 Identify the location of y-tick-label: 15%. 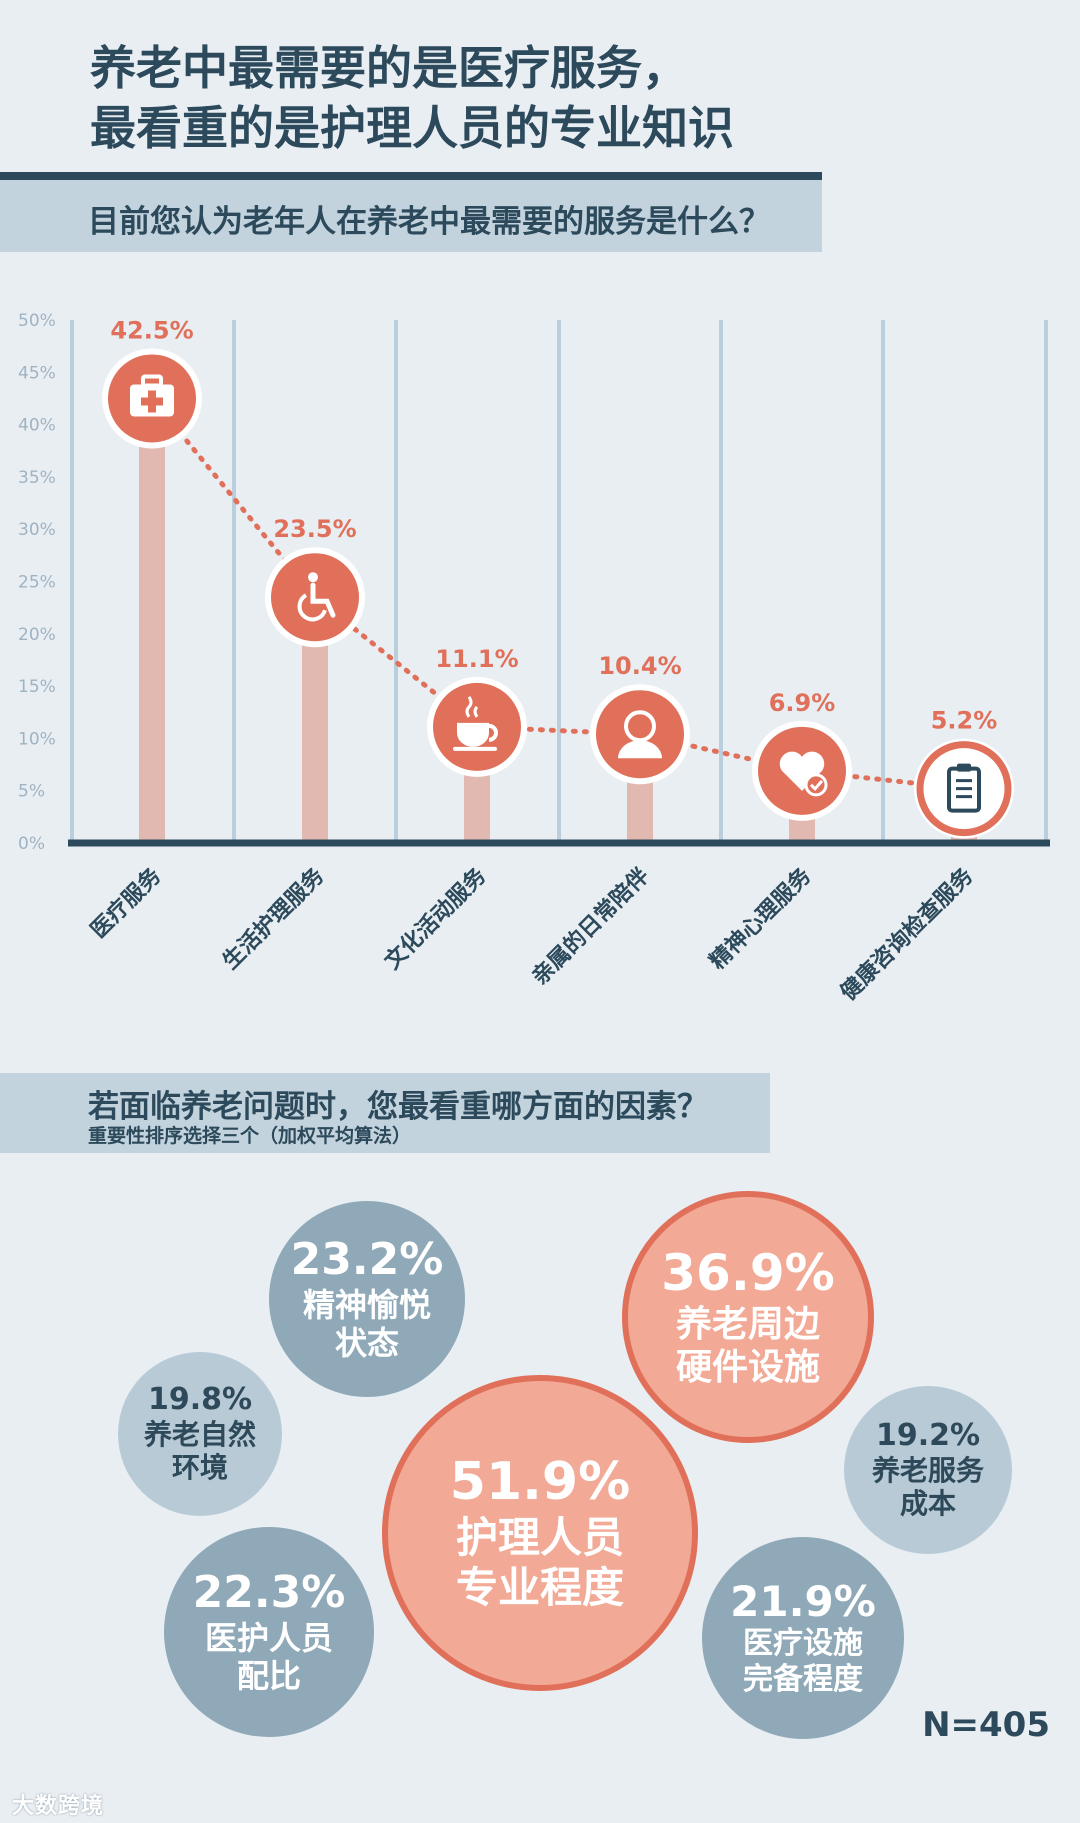
(37, 687).